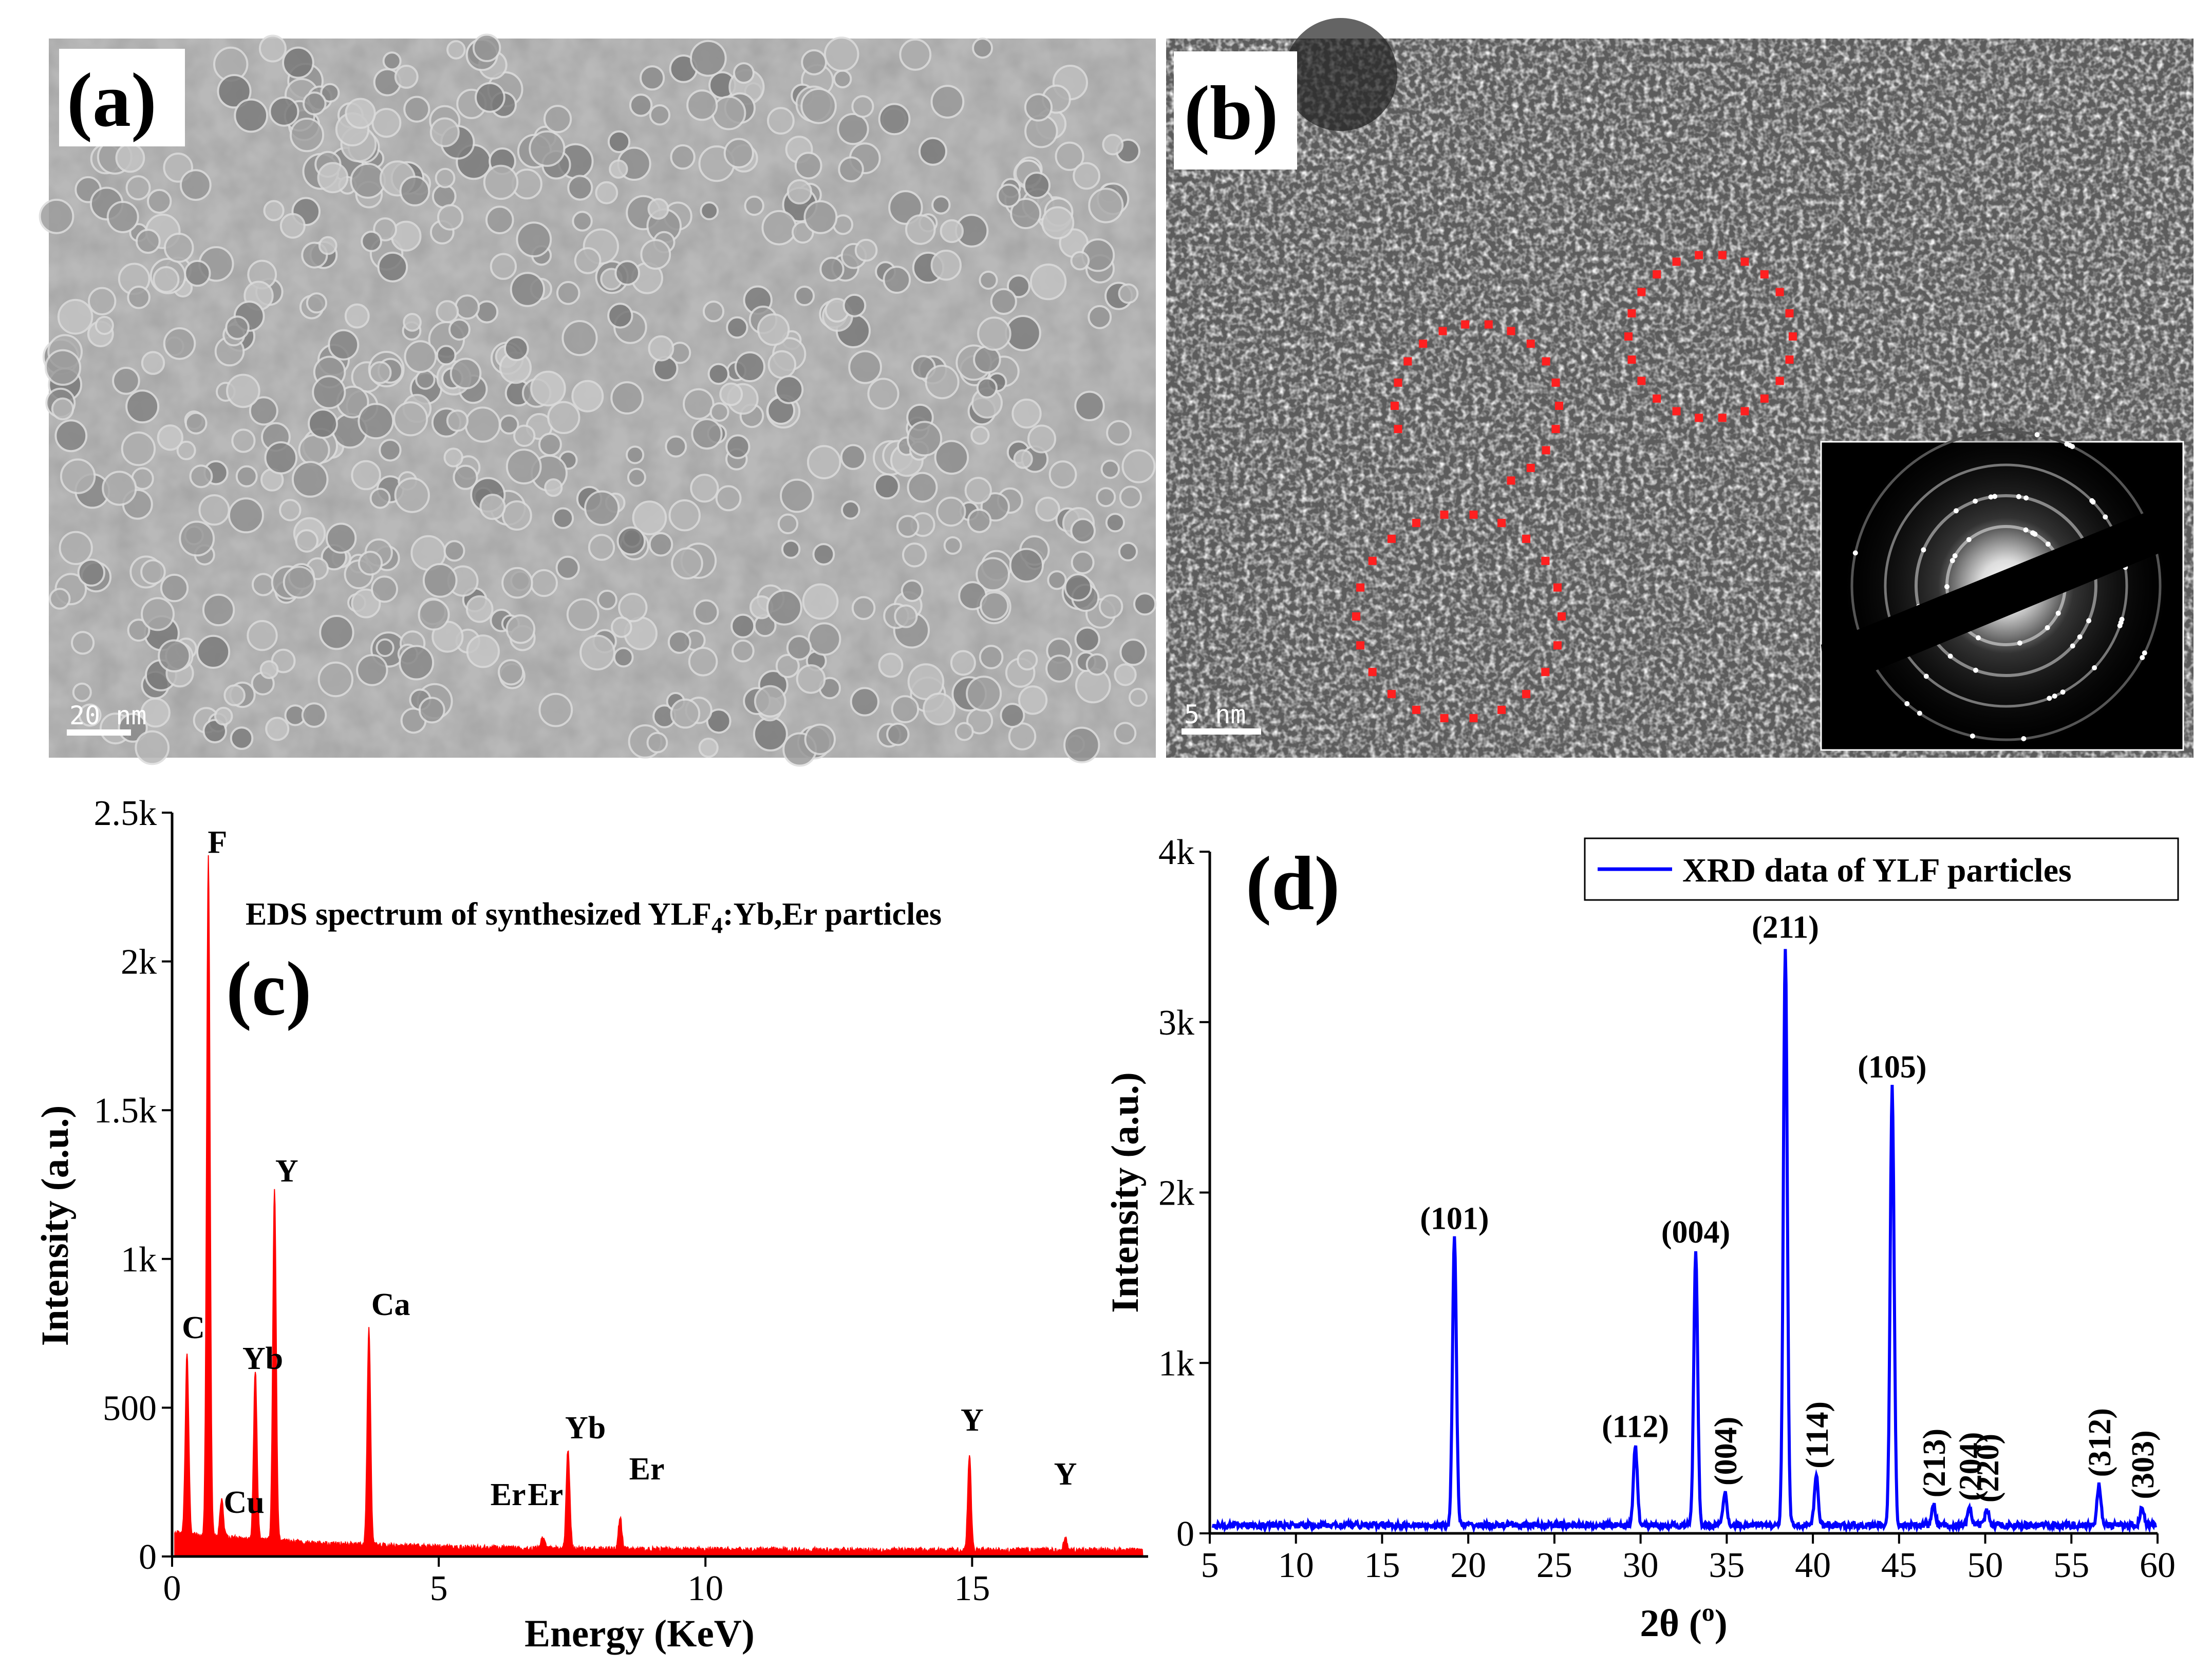 The width and height of the screenshot is (2212, 1670). What do you see at coordinates (286, 1171) in the screenshot?
I see `eds-peak-label: Y` at bounding box center [286, 1171].